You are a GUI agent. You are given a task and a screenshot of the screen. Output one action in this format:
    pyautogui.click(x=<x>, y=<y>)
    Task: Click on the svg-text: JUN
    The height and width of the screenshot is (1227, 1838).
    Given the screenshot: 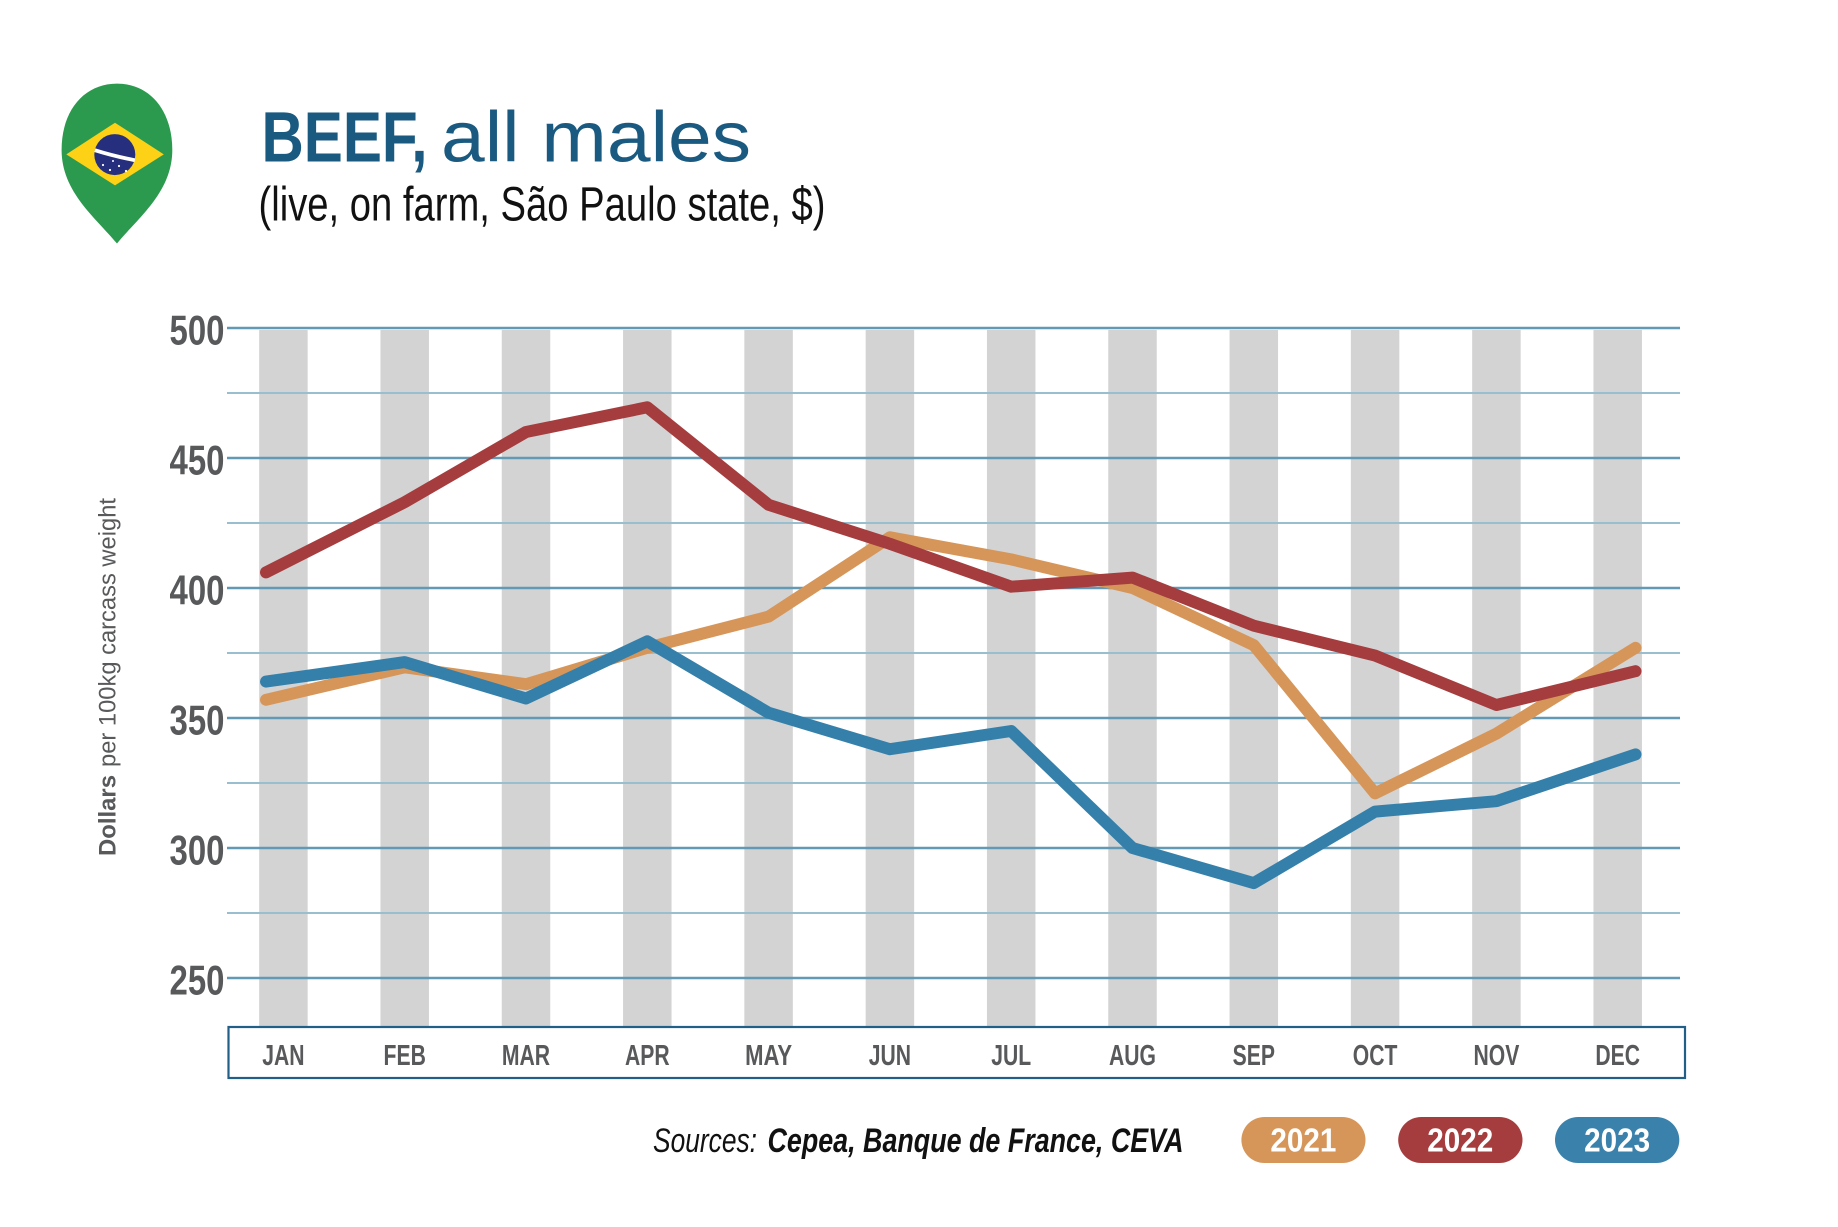 What is the action you would take?
    pyautogui.click(x=890, y=1056)
    